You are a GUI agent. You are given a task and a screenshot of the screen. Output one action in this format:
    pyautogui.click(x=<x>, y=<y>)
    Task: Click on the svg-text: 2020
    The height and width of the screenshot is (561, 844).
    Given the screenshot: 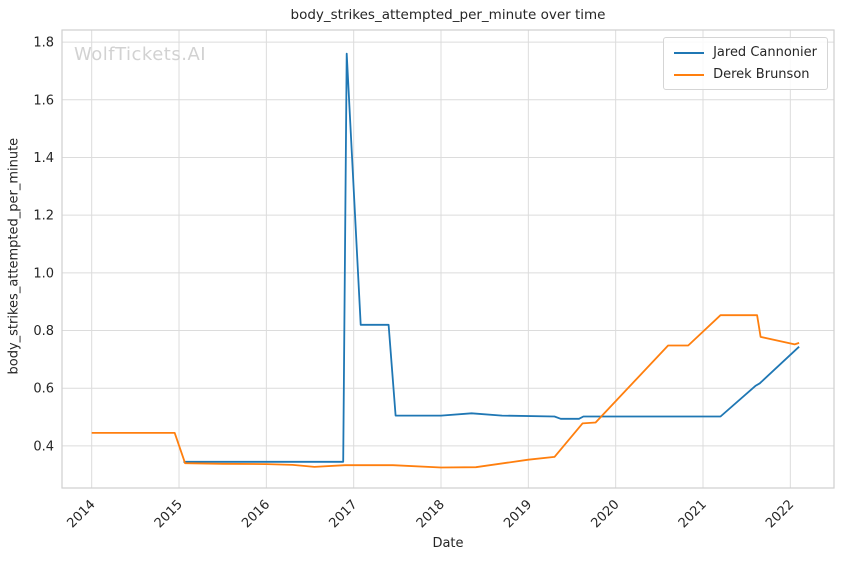 What is the action you would take?
    pyautogui.click(x=605, y=514)
    